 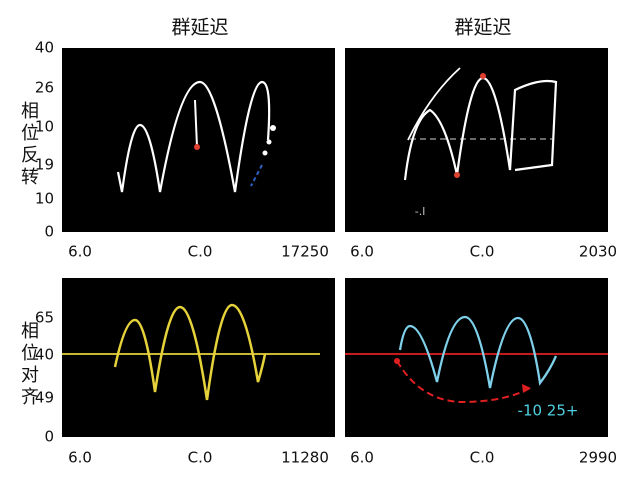 I want to click on x-tick-label: 11280, so click(x=305, y=458).